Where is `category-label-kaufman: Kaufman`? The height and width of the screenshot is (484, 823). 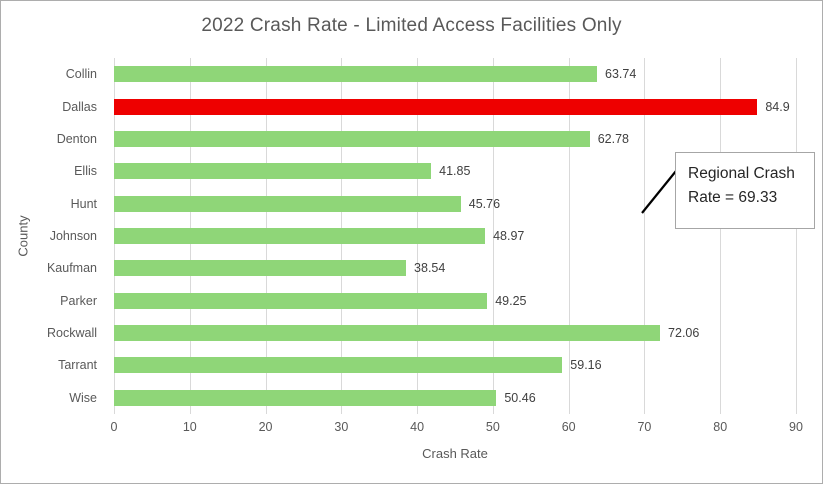
category-label-kaufman: Kaufman is located at coordinates (71, 268).